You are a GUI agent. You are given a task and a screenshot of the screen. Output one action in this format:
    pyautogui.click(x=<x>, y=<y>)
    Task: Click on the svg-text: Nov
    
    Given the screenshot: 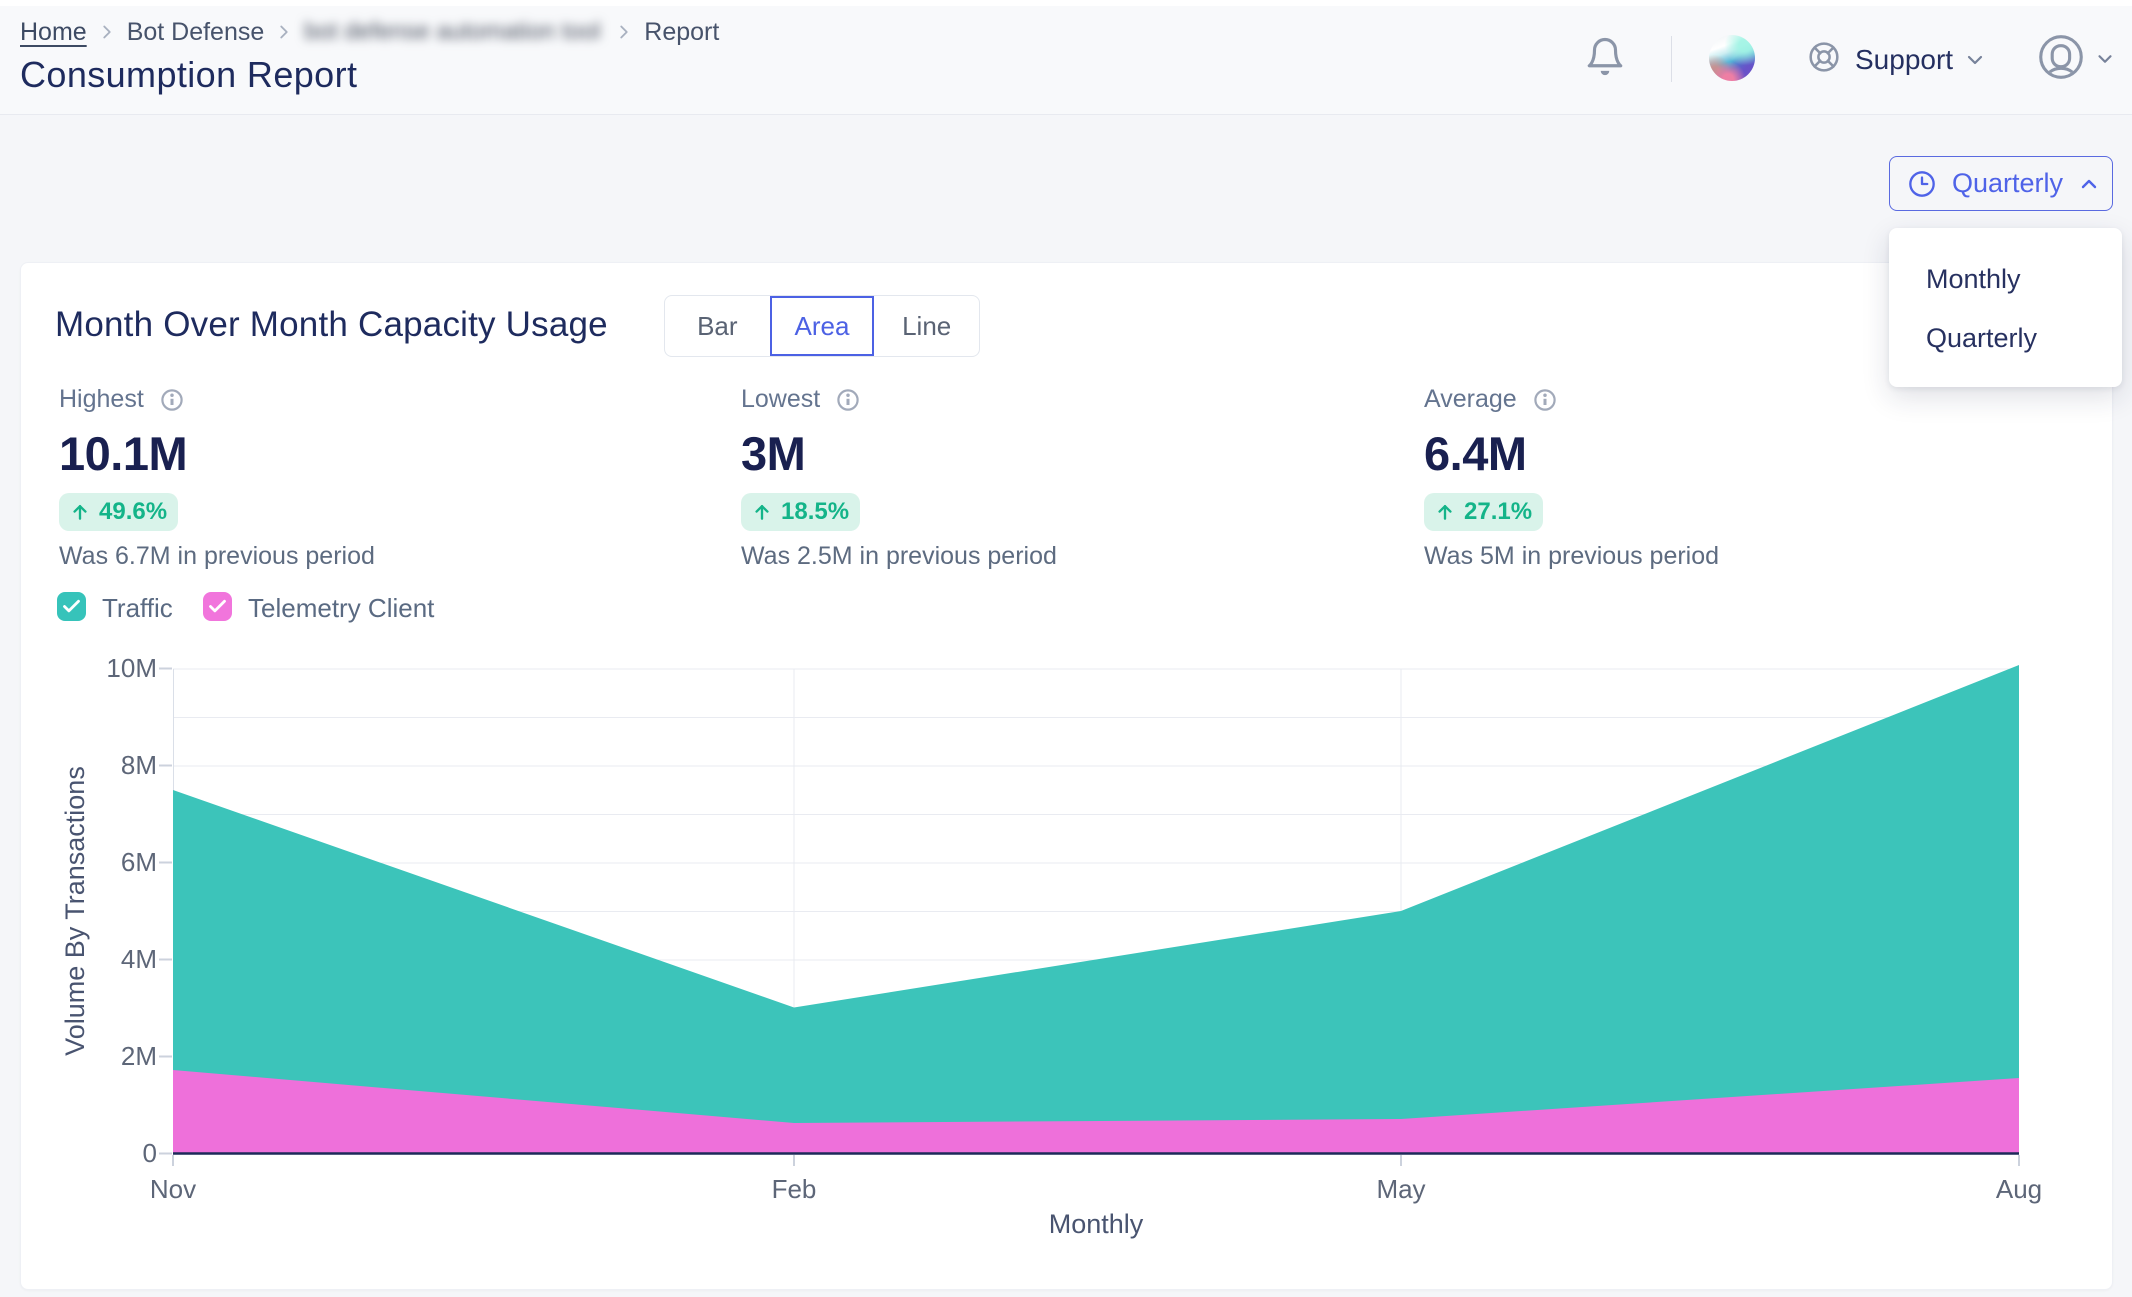 What is the action you would take?
    pyautogui.click(x=173, y=1189)
    